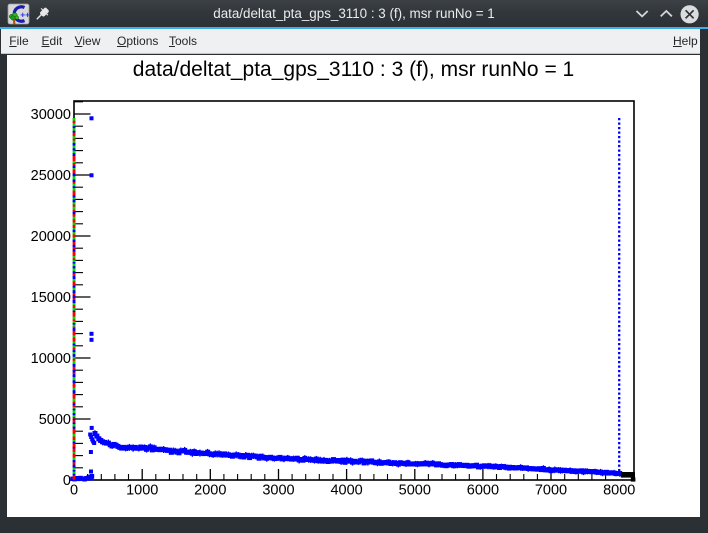 The image size is (708, 533). I want to click on svg-text: 8000, so click(619, 491).